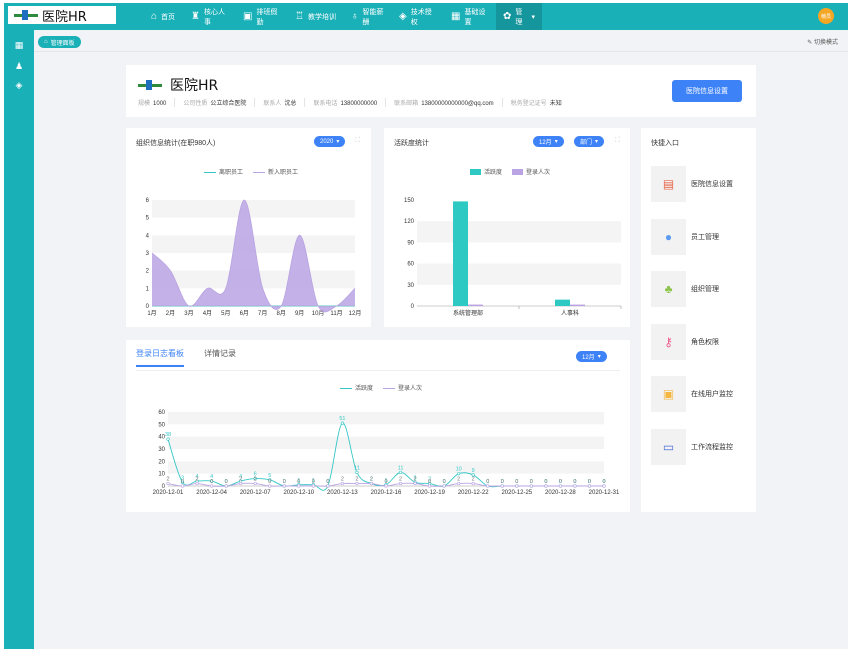 The width and height of the screenshot is (858, 655). What do you see at coordinates (698, 236) in the screenshot?
I see `quick-entry-item: ● 员工管理` at bounding box center [698, 236].